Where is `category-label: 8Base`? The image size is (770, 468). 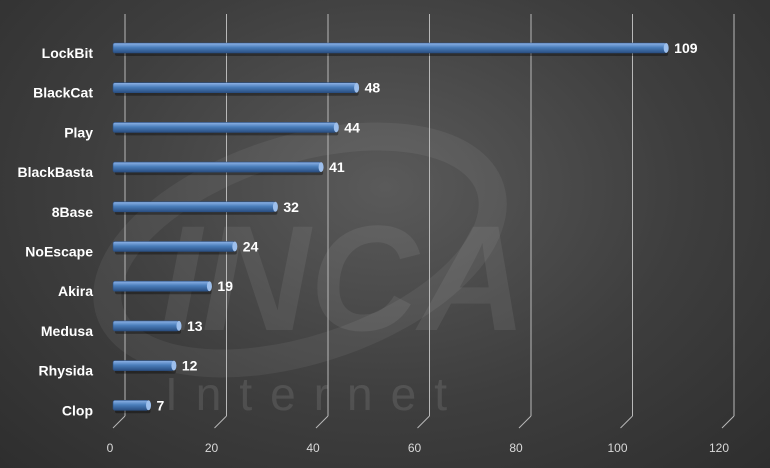
category-label: 8Base is located at coordinates (72, 212).